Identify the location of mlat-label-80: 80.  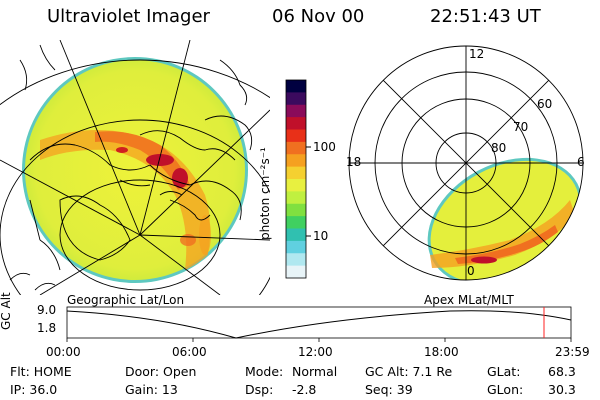
(499, 148).